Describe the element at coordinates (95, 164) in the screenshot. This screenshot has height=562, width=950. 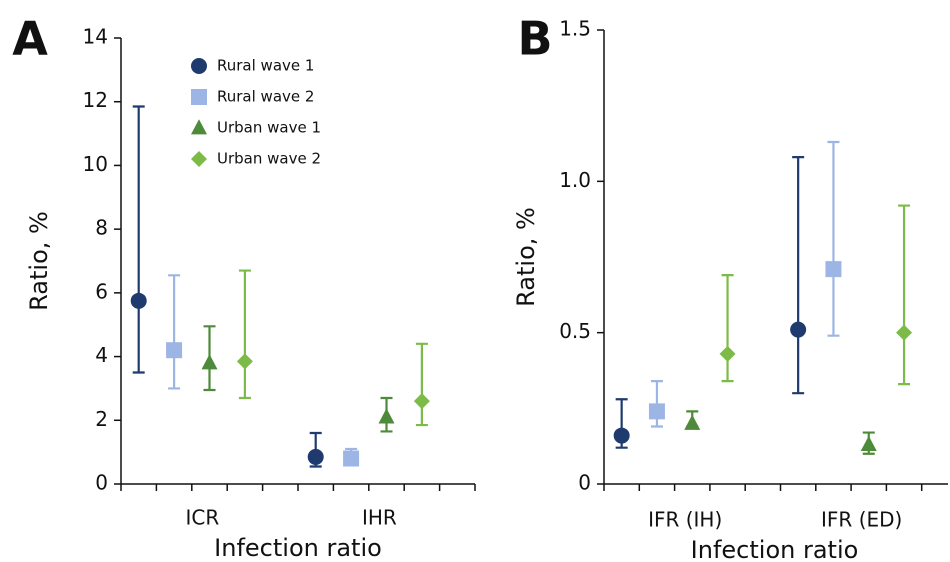
I see `y-tick-label: 10` at that location.